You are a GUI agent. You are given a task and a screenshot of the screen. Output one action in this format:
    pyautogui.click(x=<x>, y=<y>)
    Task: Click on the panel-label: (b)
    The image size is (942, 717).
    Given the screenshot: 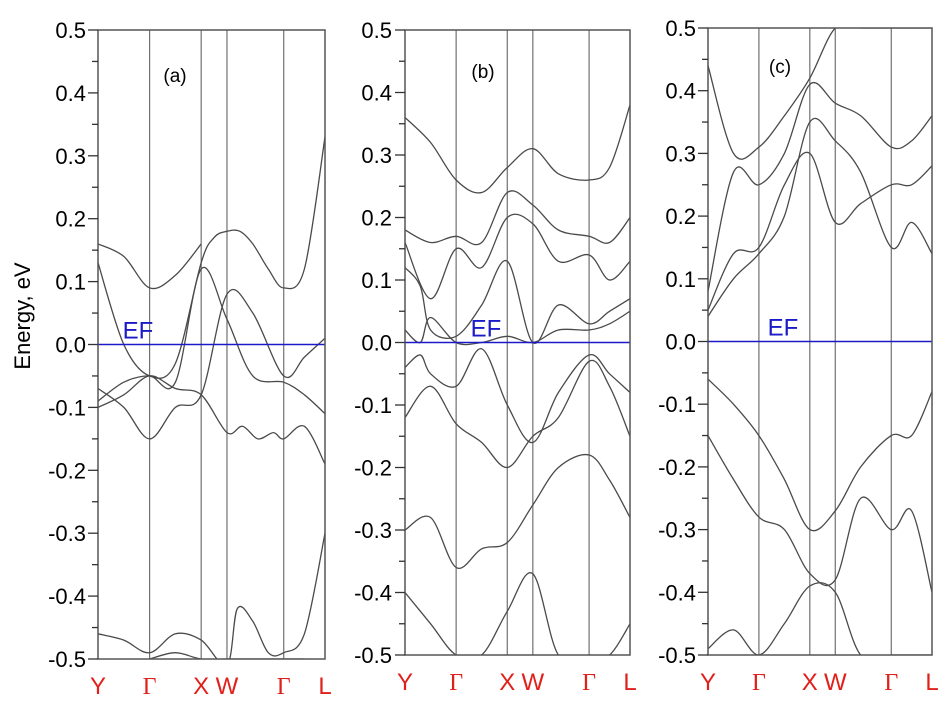 What is the action you would take?
    pyautogui.click(x=482, y=72)
    